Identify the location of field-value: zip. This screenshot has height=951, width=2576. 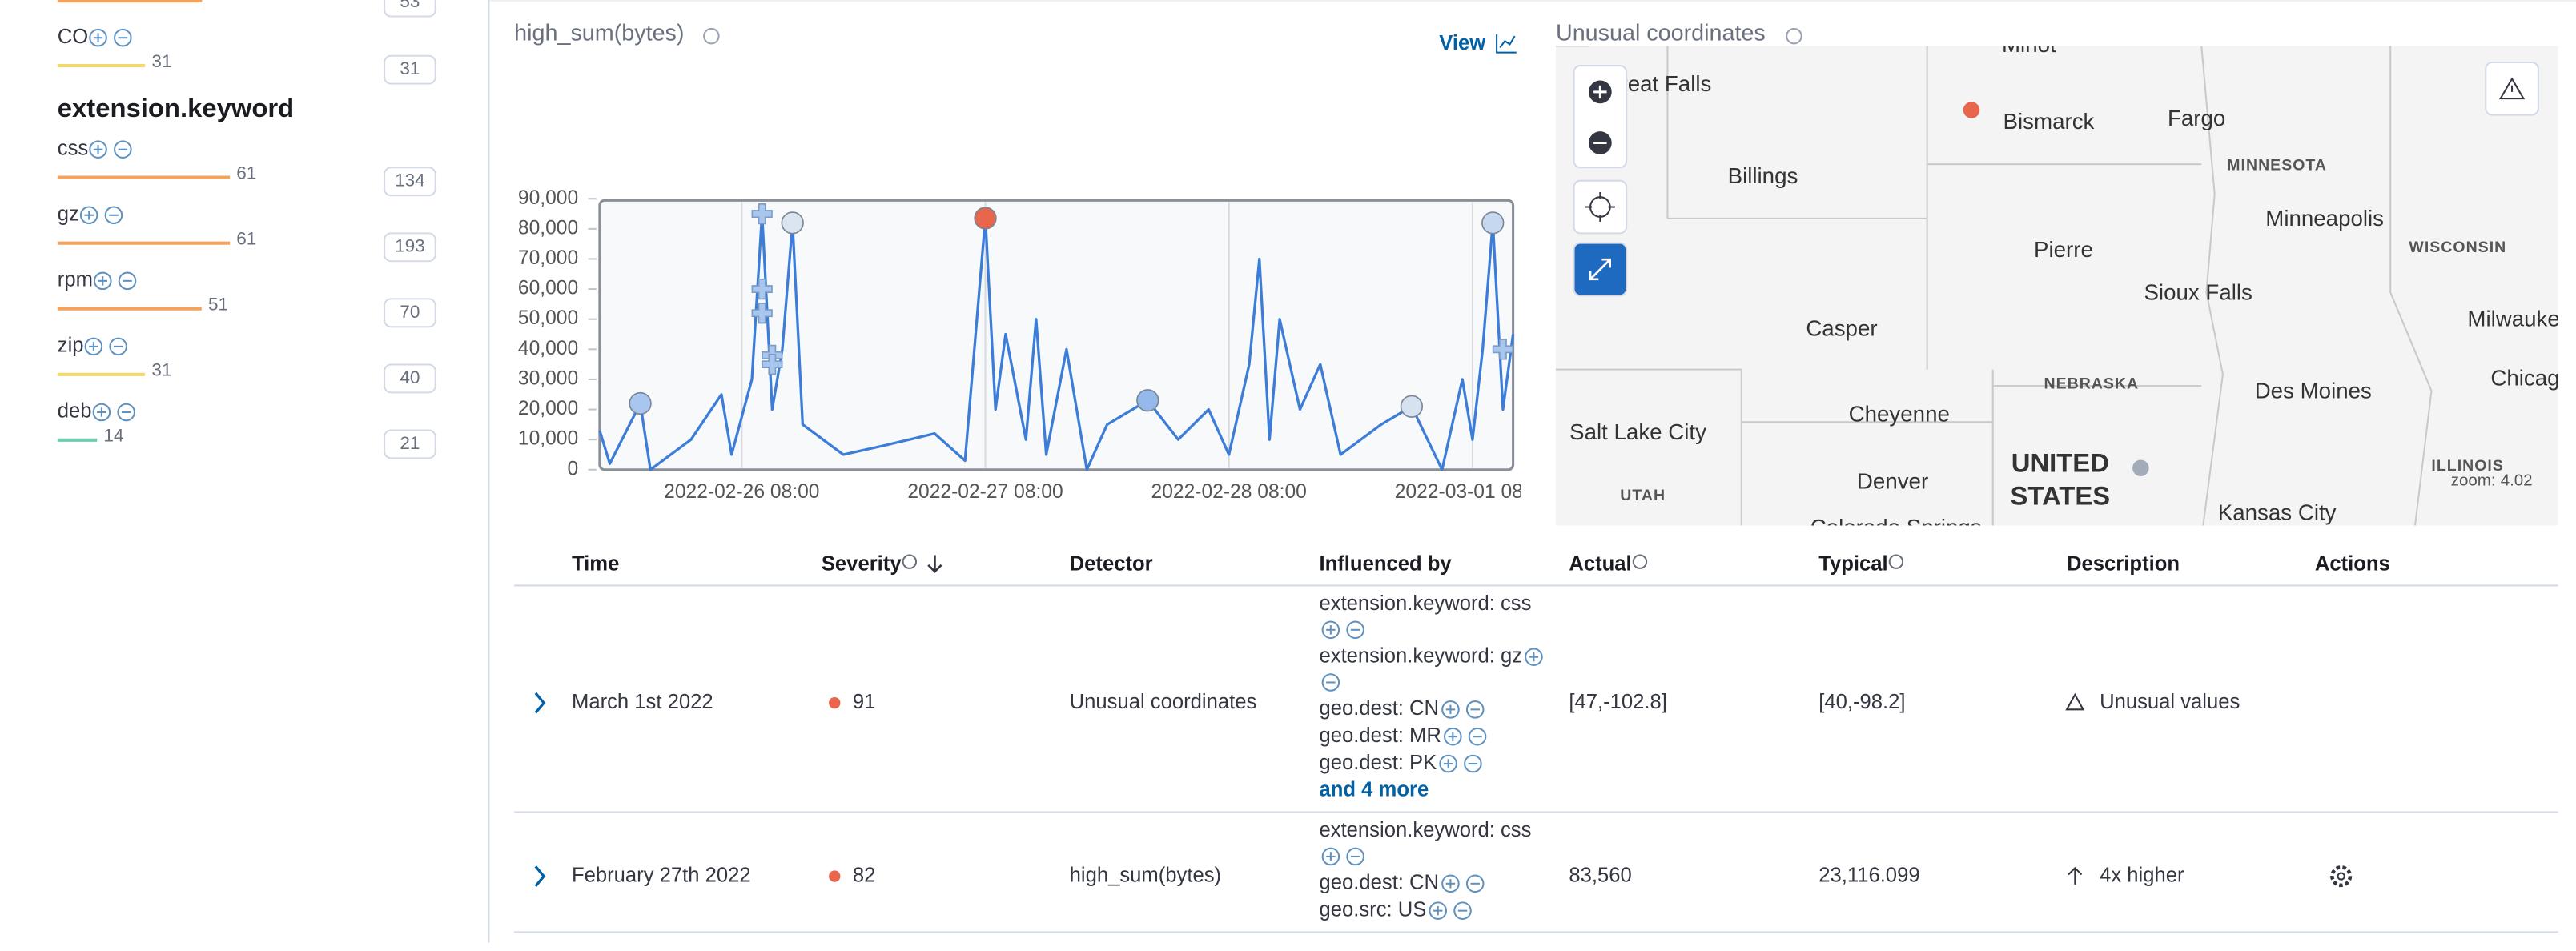
(71, 346).